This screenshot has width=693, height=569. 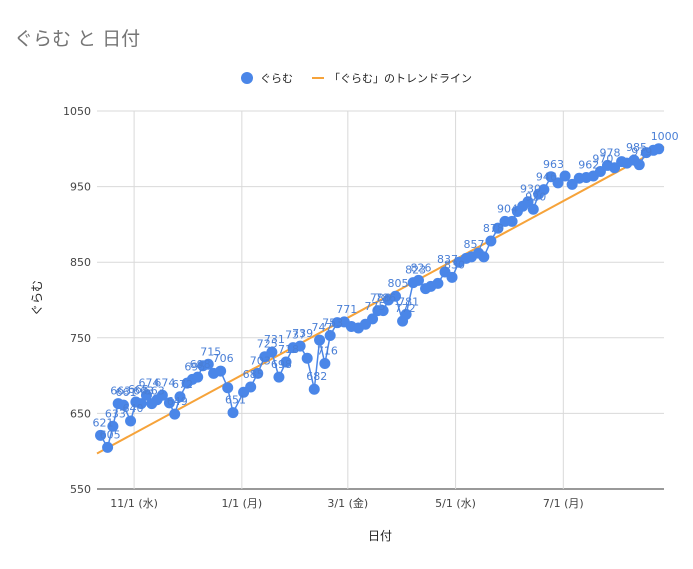 What do you see at coordinates (182, 384) in the screenshot?
I see `data-label: 672` at bounding box center [182, 384].